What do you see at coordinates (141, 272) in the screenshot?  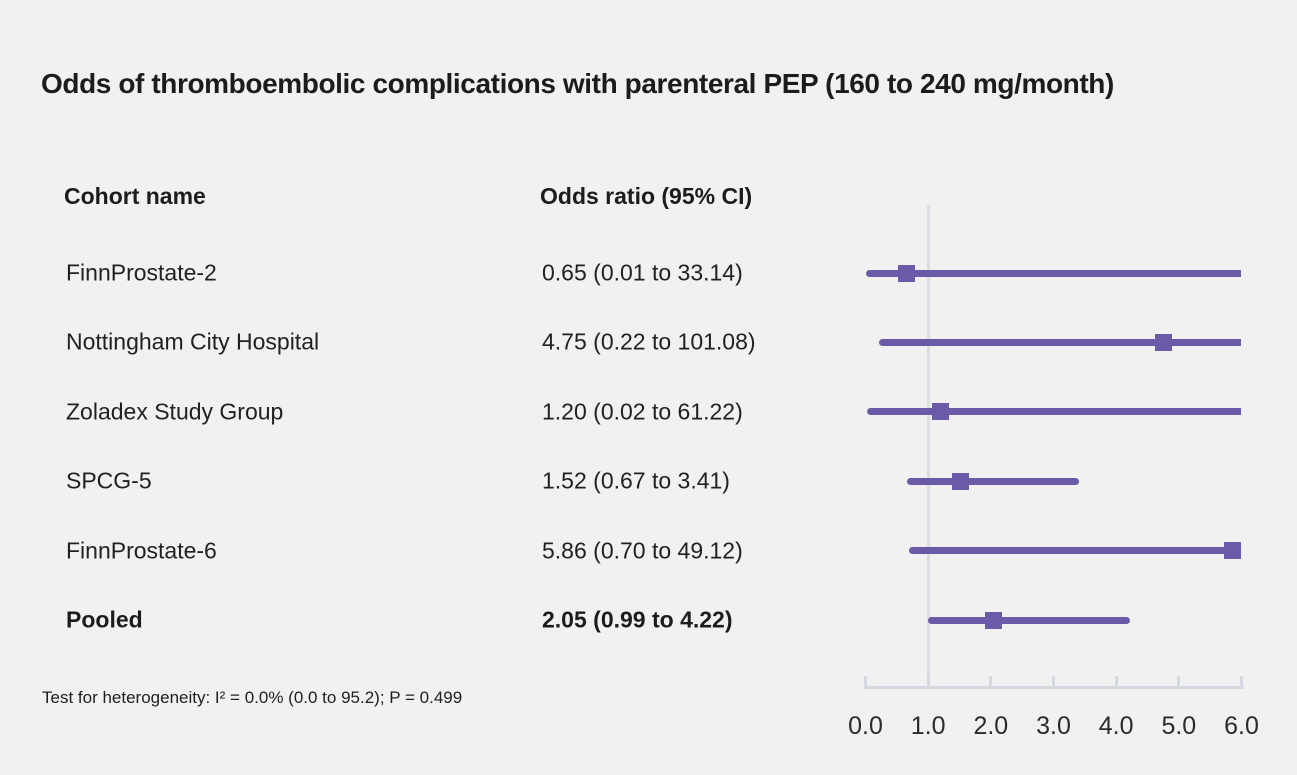 I see `cohort-name: FinnProstate-2` at bounding box center [141, 272].